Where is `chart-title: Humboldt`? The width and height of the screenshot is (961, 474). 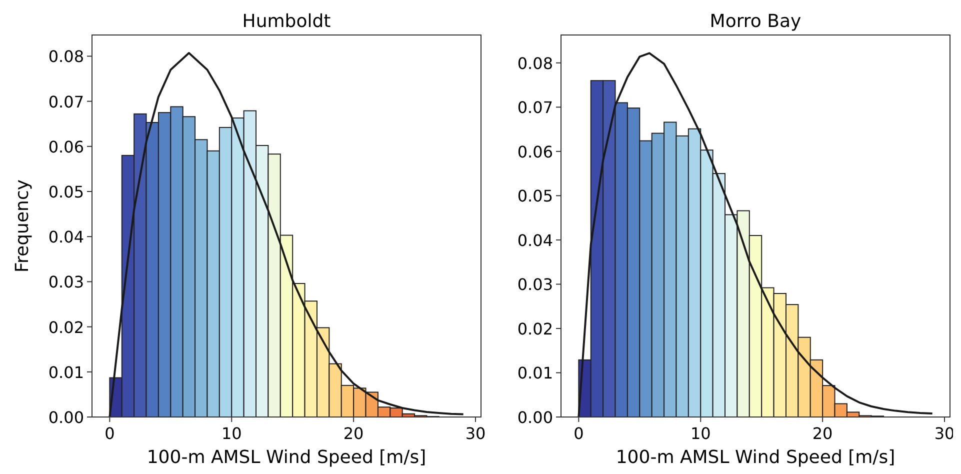
chart-title: Humboldt is located at coordinates (286, 21).